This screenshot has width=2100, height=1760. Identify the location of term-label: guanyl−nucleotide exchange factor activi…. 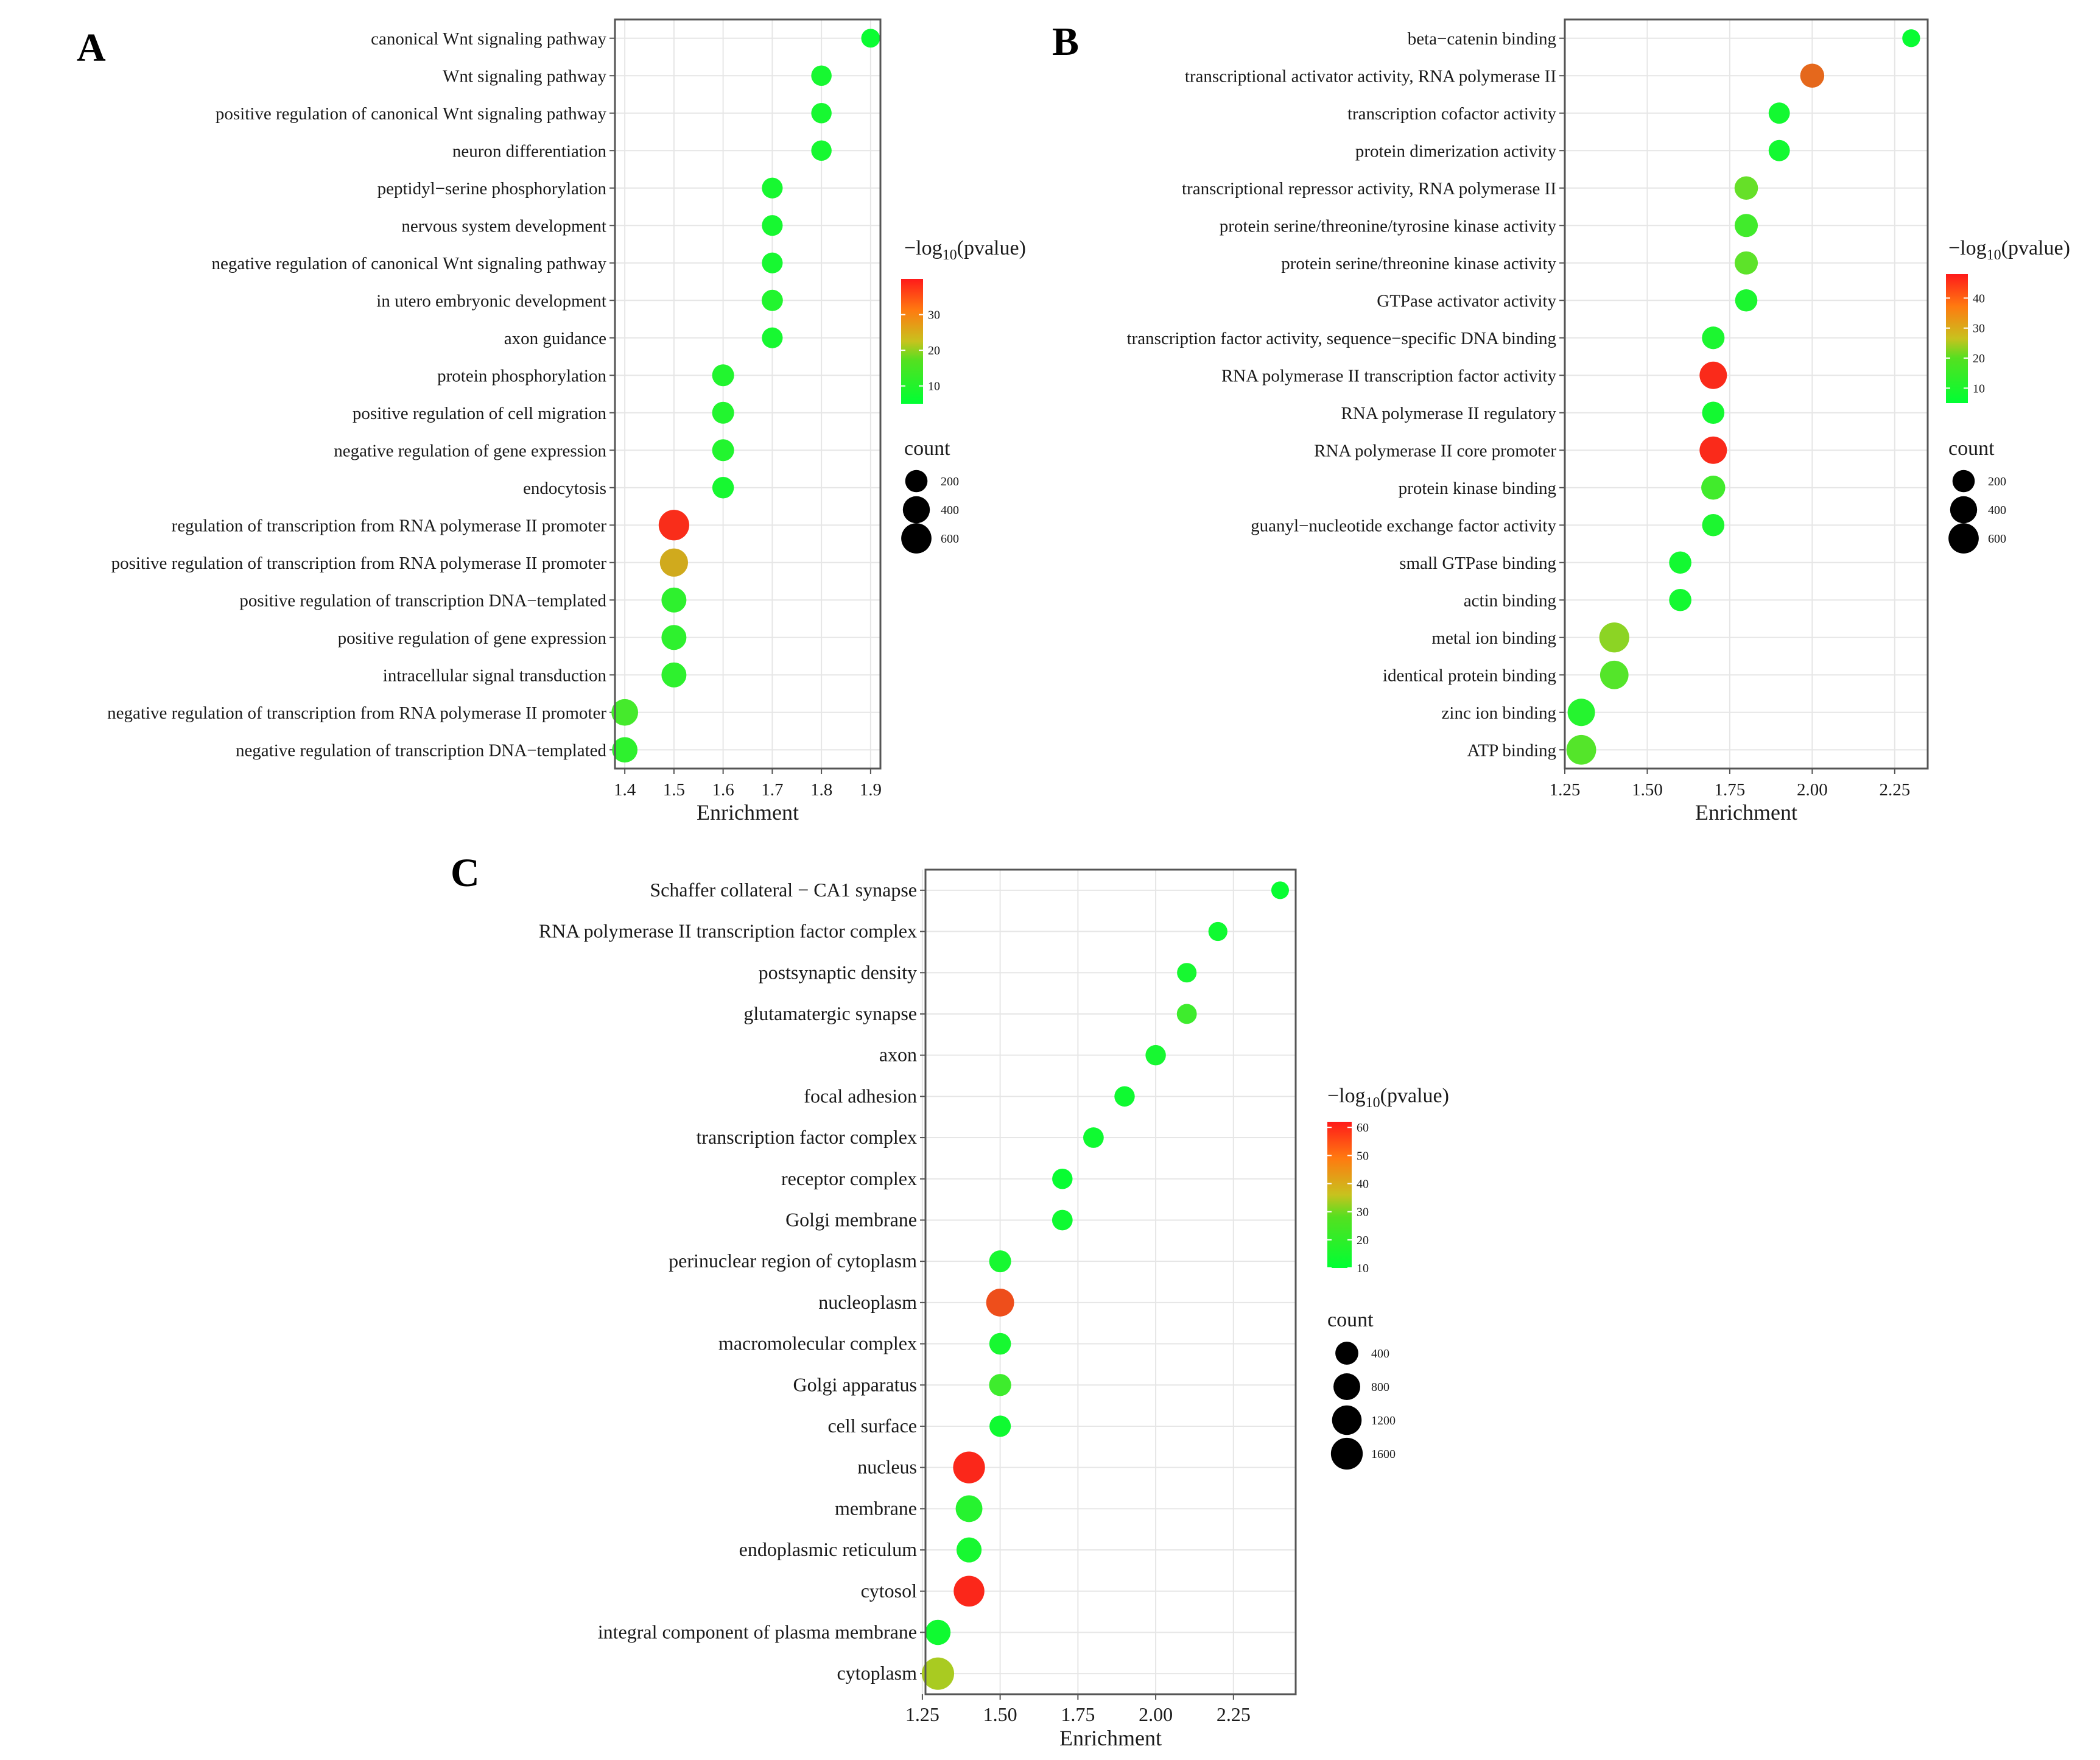
(1403, 525).